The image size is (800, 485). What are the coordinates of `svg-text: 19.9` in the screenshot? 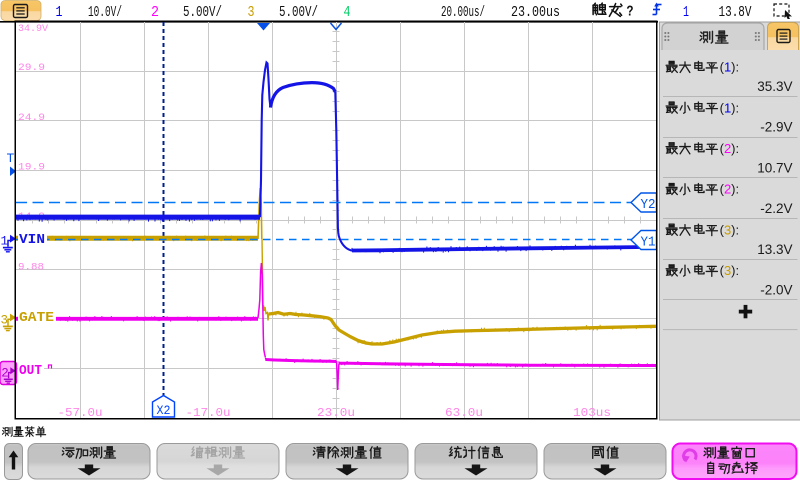 It's located at (31, 168).